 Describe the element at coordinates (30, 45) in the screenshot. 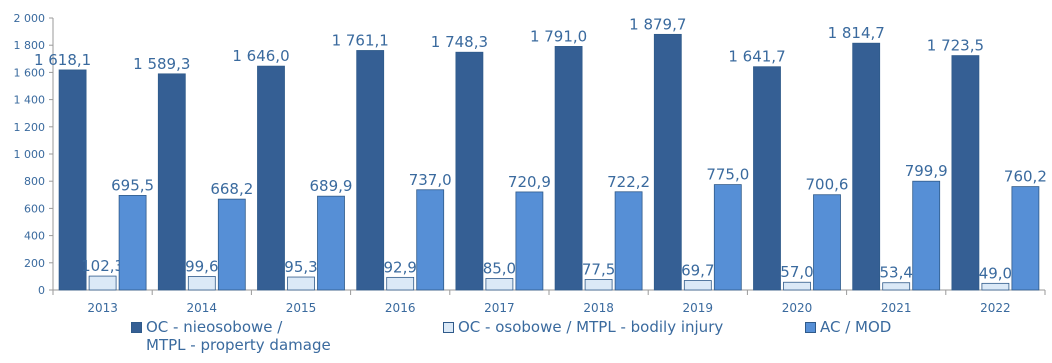

I see `y-tick-label: 1 800` at that location.